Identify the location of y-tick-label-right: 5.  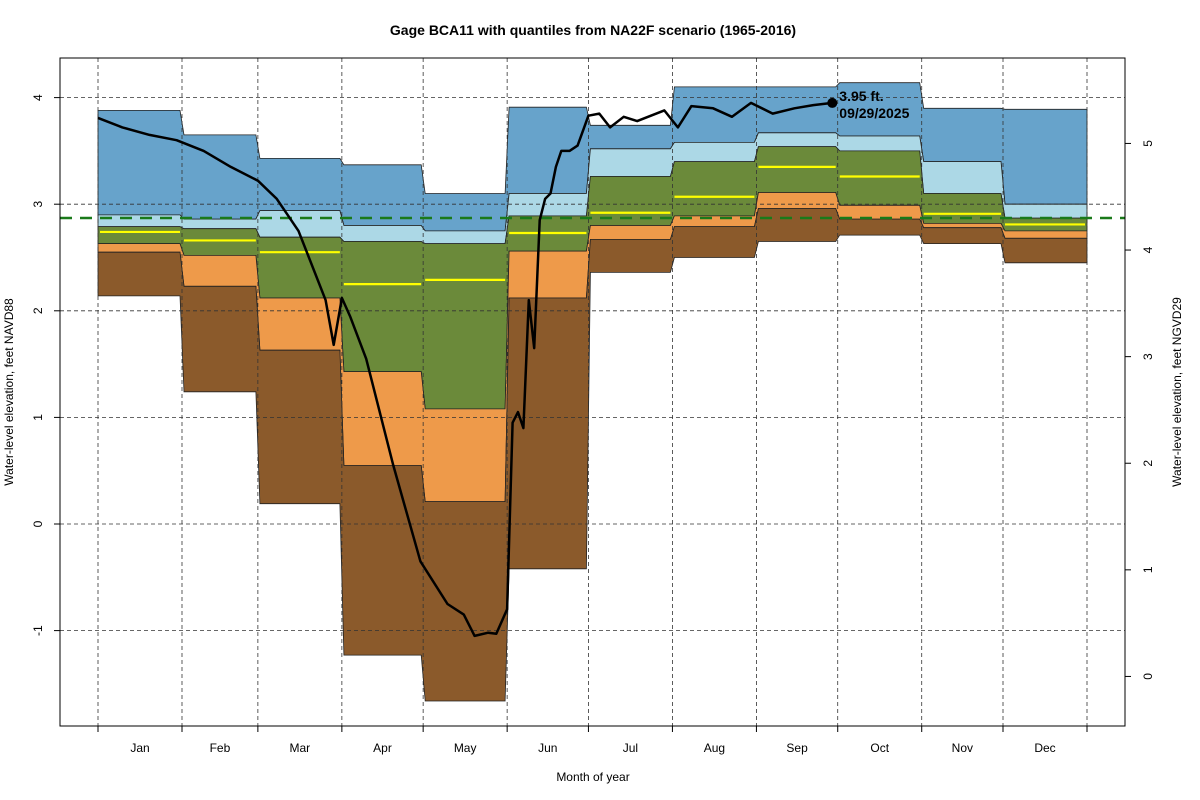
(1148, 143).